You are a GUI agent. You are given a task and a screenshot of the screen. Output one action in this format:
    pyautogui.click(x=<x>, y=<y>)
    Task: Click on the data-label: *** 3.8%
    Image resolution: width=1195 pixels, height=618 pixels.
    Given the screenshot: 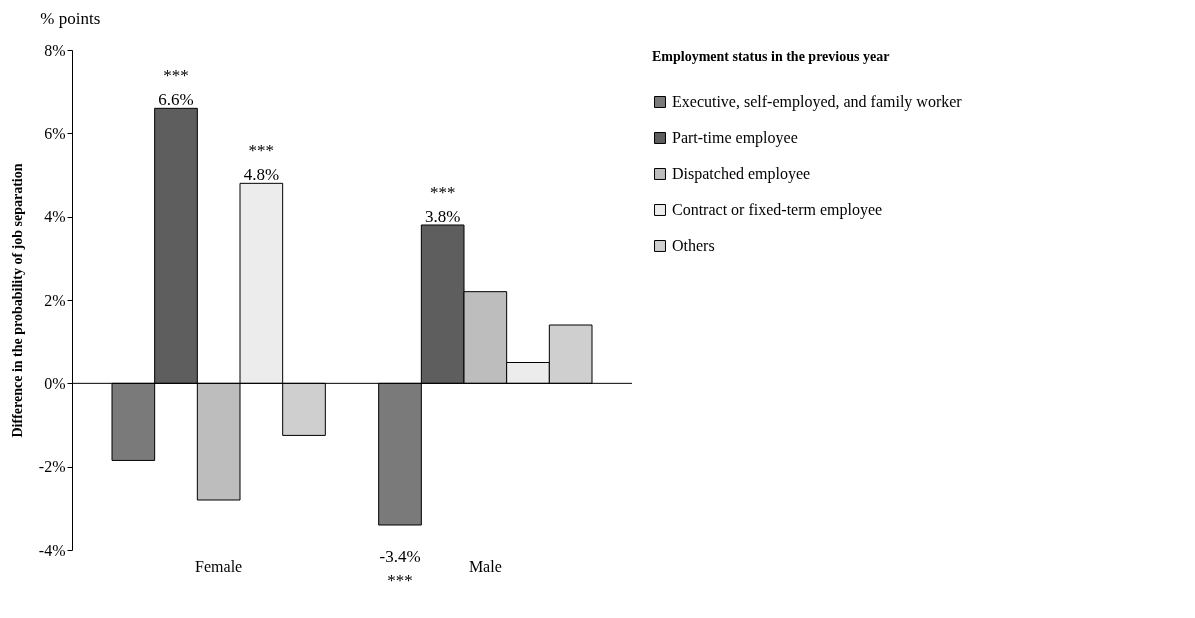 What is the action you would take?
    pyautogui.click(x=442, y=204)
    